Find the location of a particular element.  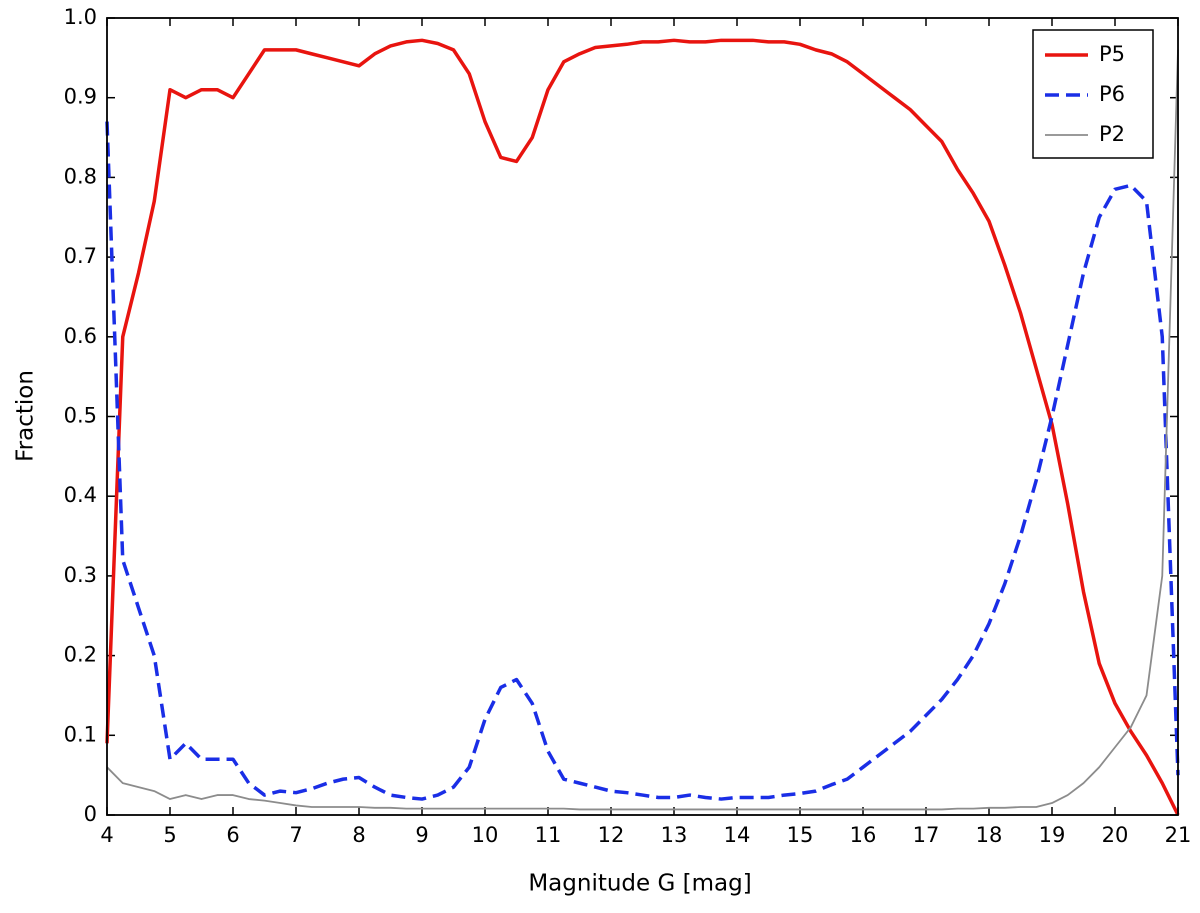

x-tick-label: 13 is located at coordinates (674, 835).